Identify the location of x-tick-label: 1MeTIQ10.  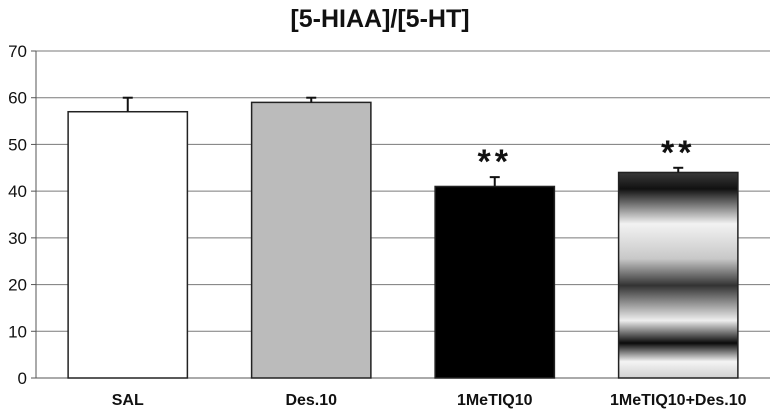
(495, 400).